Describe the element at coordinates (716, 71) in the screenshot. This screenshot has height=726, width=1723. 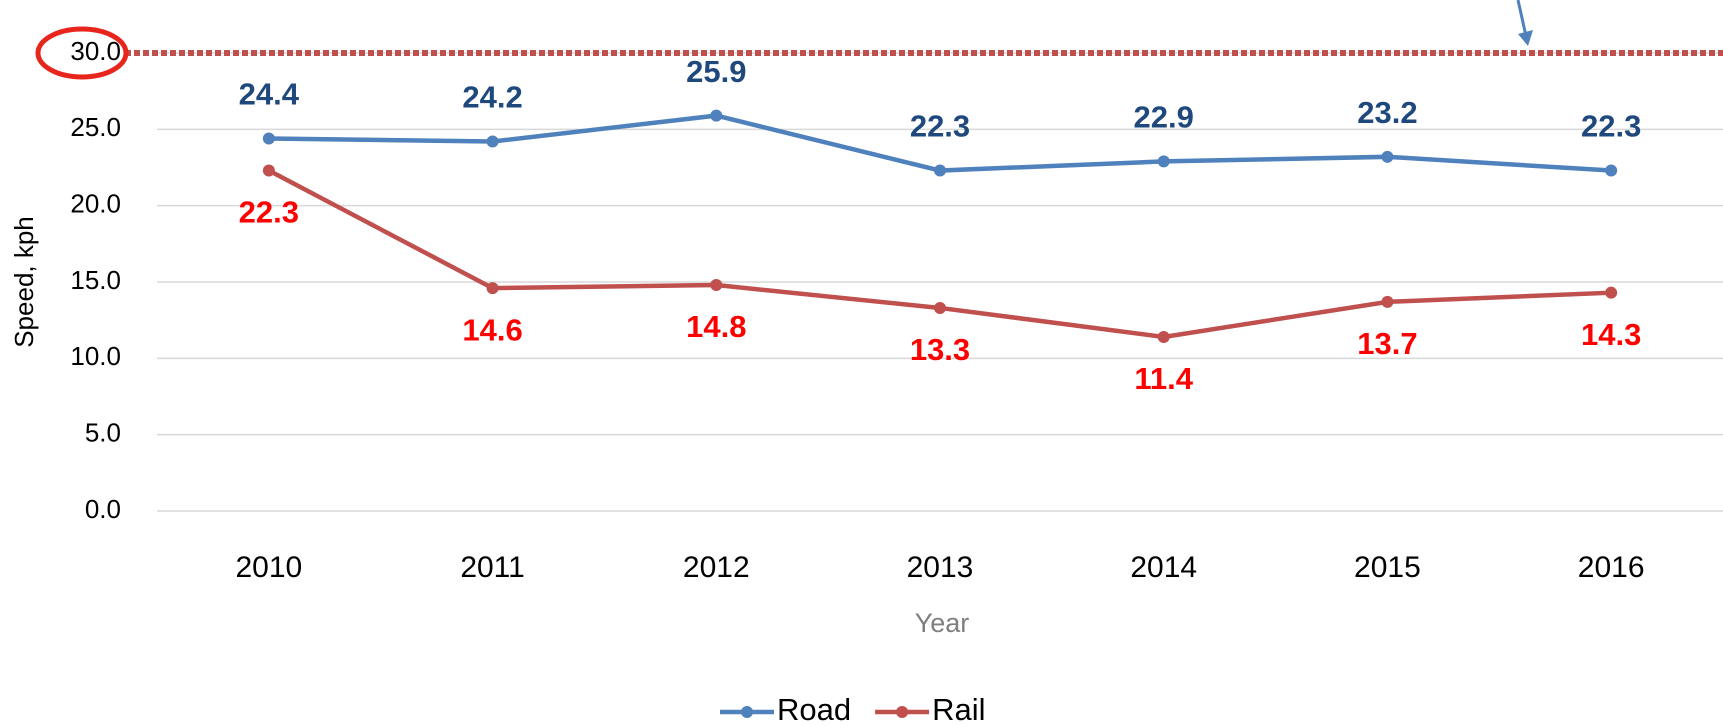
I see `data-label: 25.9` at that location.